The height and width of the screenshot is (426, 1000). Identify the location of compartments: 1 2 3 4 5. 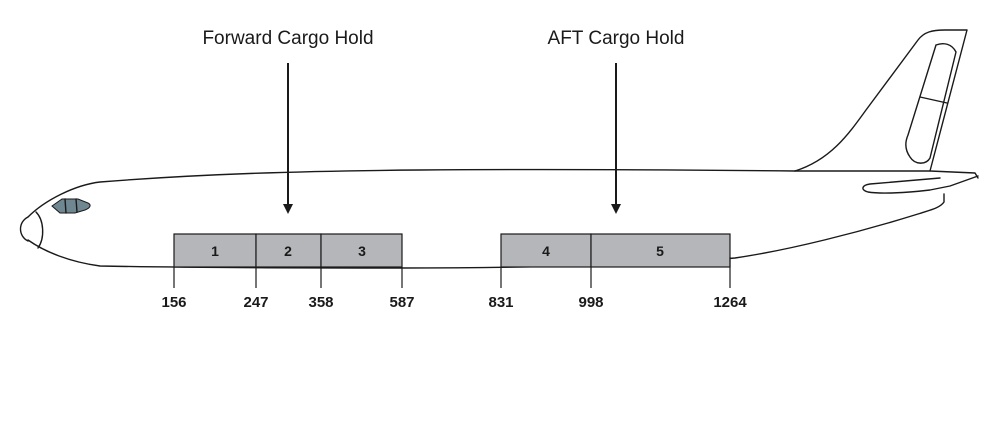
(452, 250).